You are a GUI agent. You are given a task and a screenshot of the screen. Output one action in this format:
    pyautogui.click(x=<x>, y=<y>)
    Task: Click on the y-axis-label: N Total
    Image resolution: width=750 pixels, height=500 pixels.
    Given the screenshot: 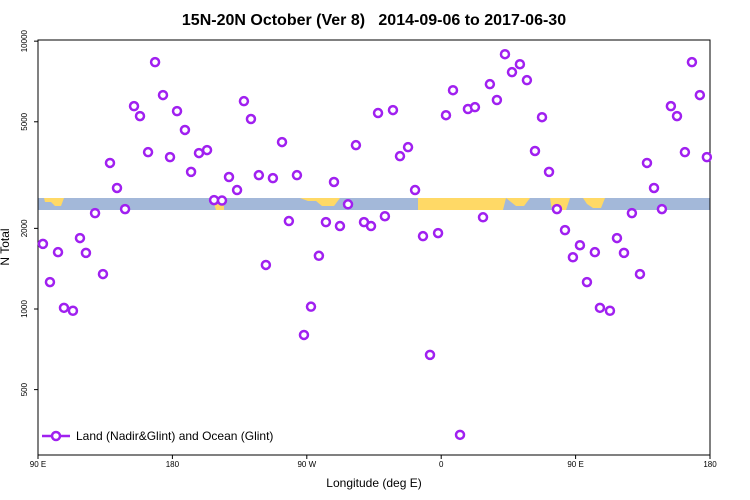 What is the action you would take?
    pyautogui.click(x=6, y=246)
    